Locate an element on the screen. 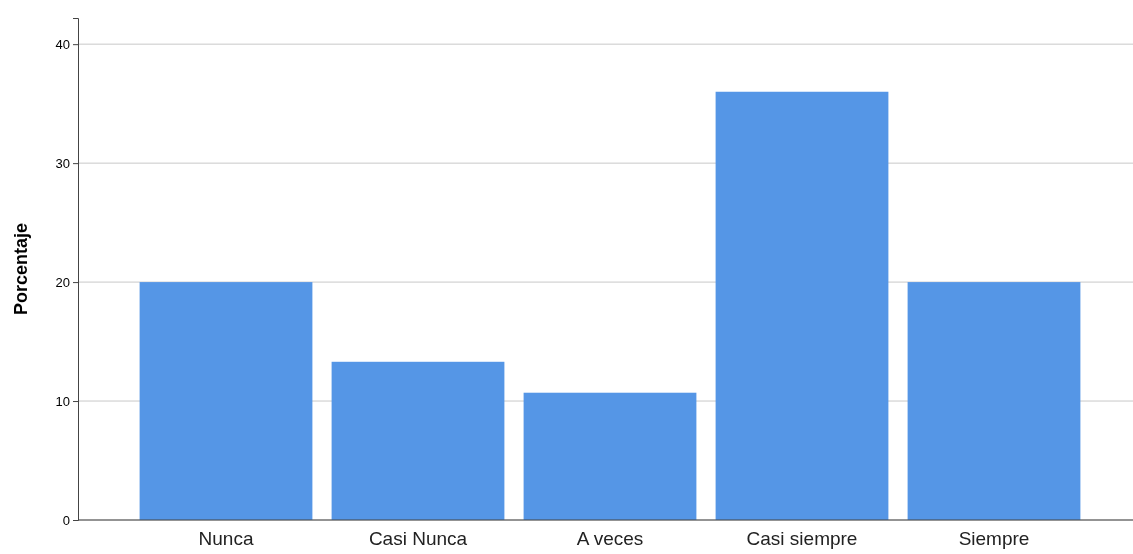  y-tick-label: 10 is located at coordinates (62, 401).